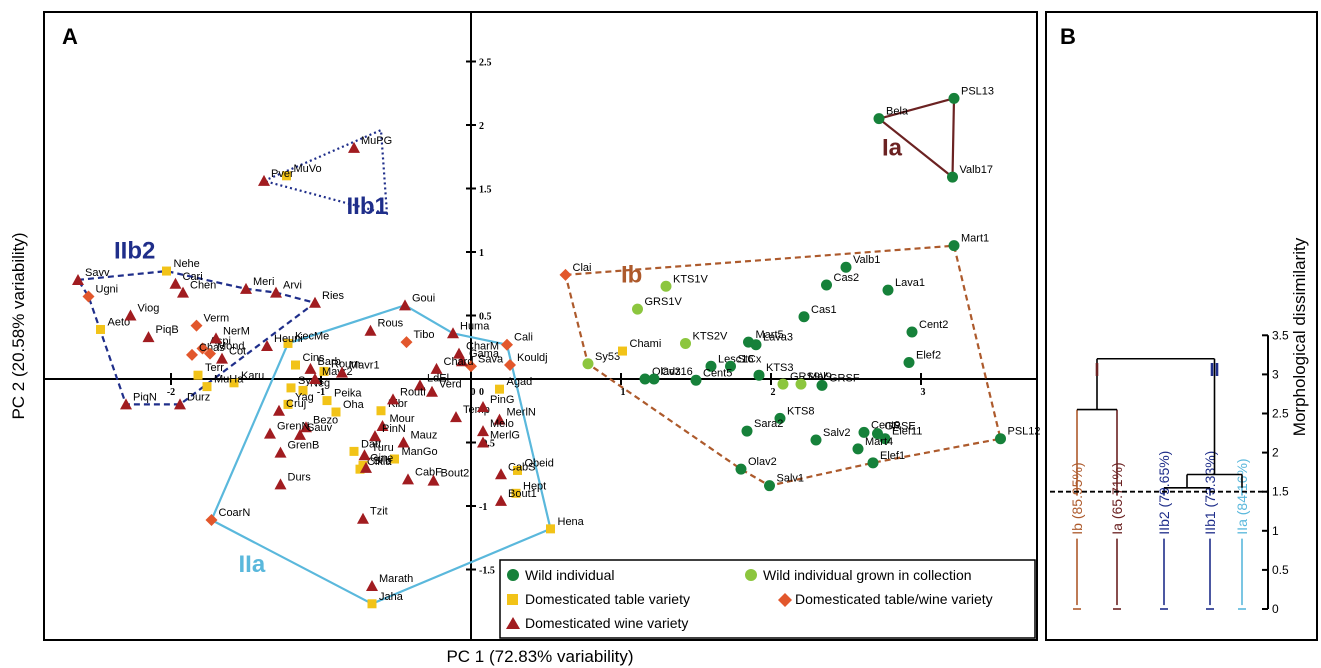 This screenshot has width=1321, height=668. I want to click on point-label-psl12: PSL12, so click(1024, 432).